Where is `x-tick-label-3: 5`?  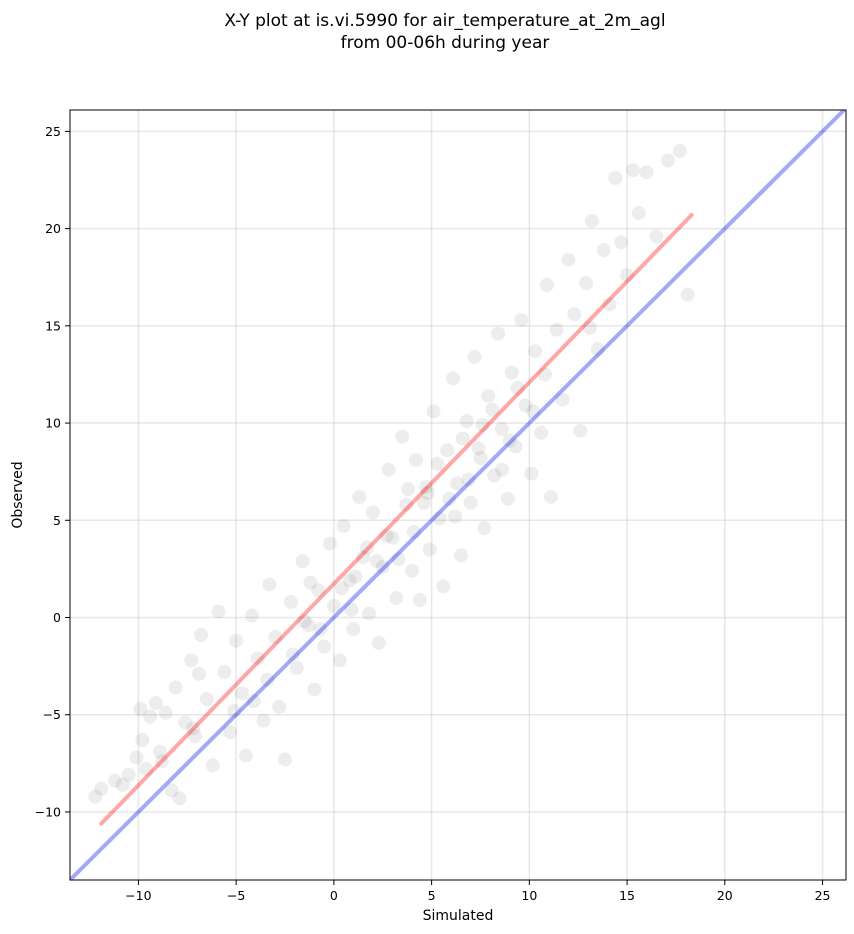 x-tick-label-3: 5 is located at coordinates (432, 895).